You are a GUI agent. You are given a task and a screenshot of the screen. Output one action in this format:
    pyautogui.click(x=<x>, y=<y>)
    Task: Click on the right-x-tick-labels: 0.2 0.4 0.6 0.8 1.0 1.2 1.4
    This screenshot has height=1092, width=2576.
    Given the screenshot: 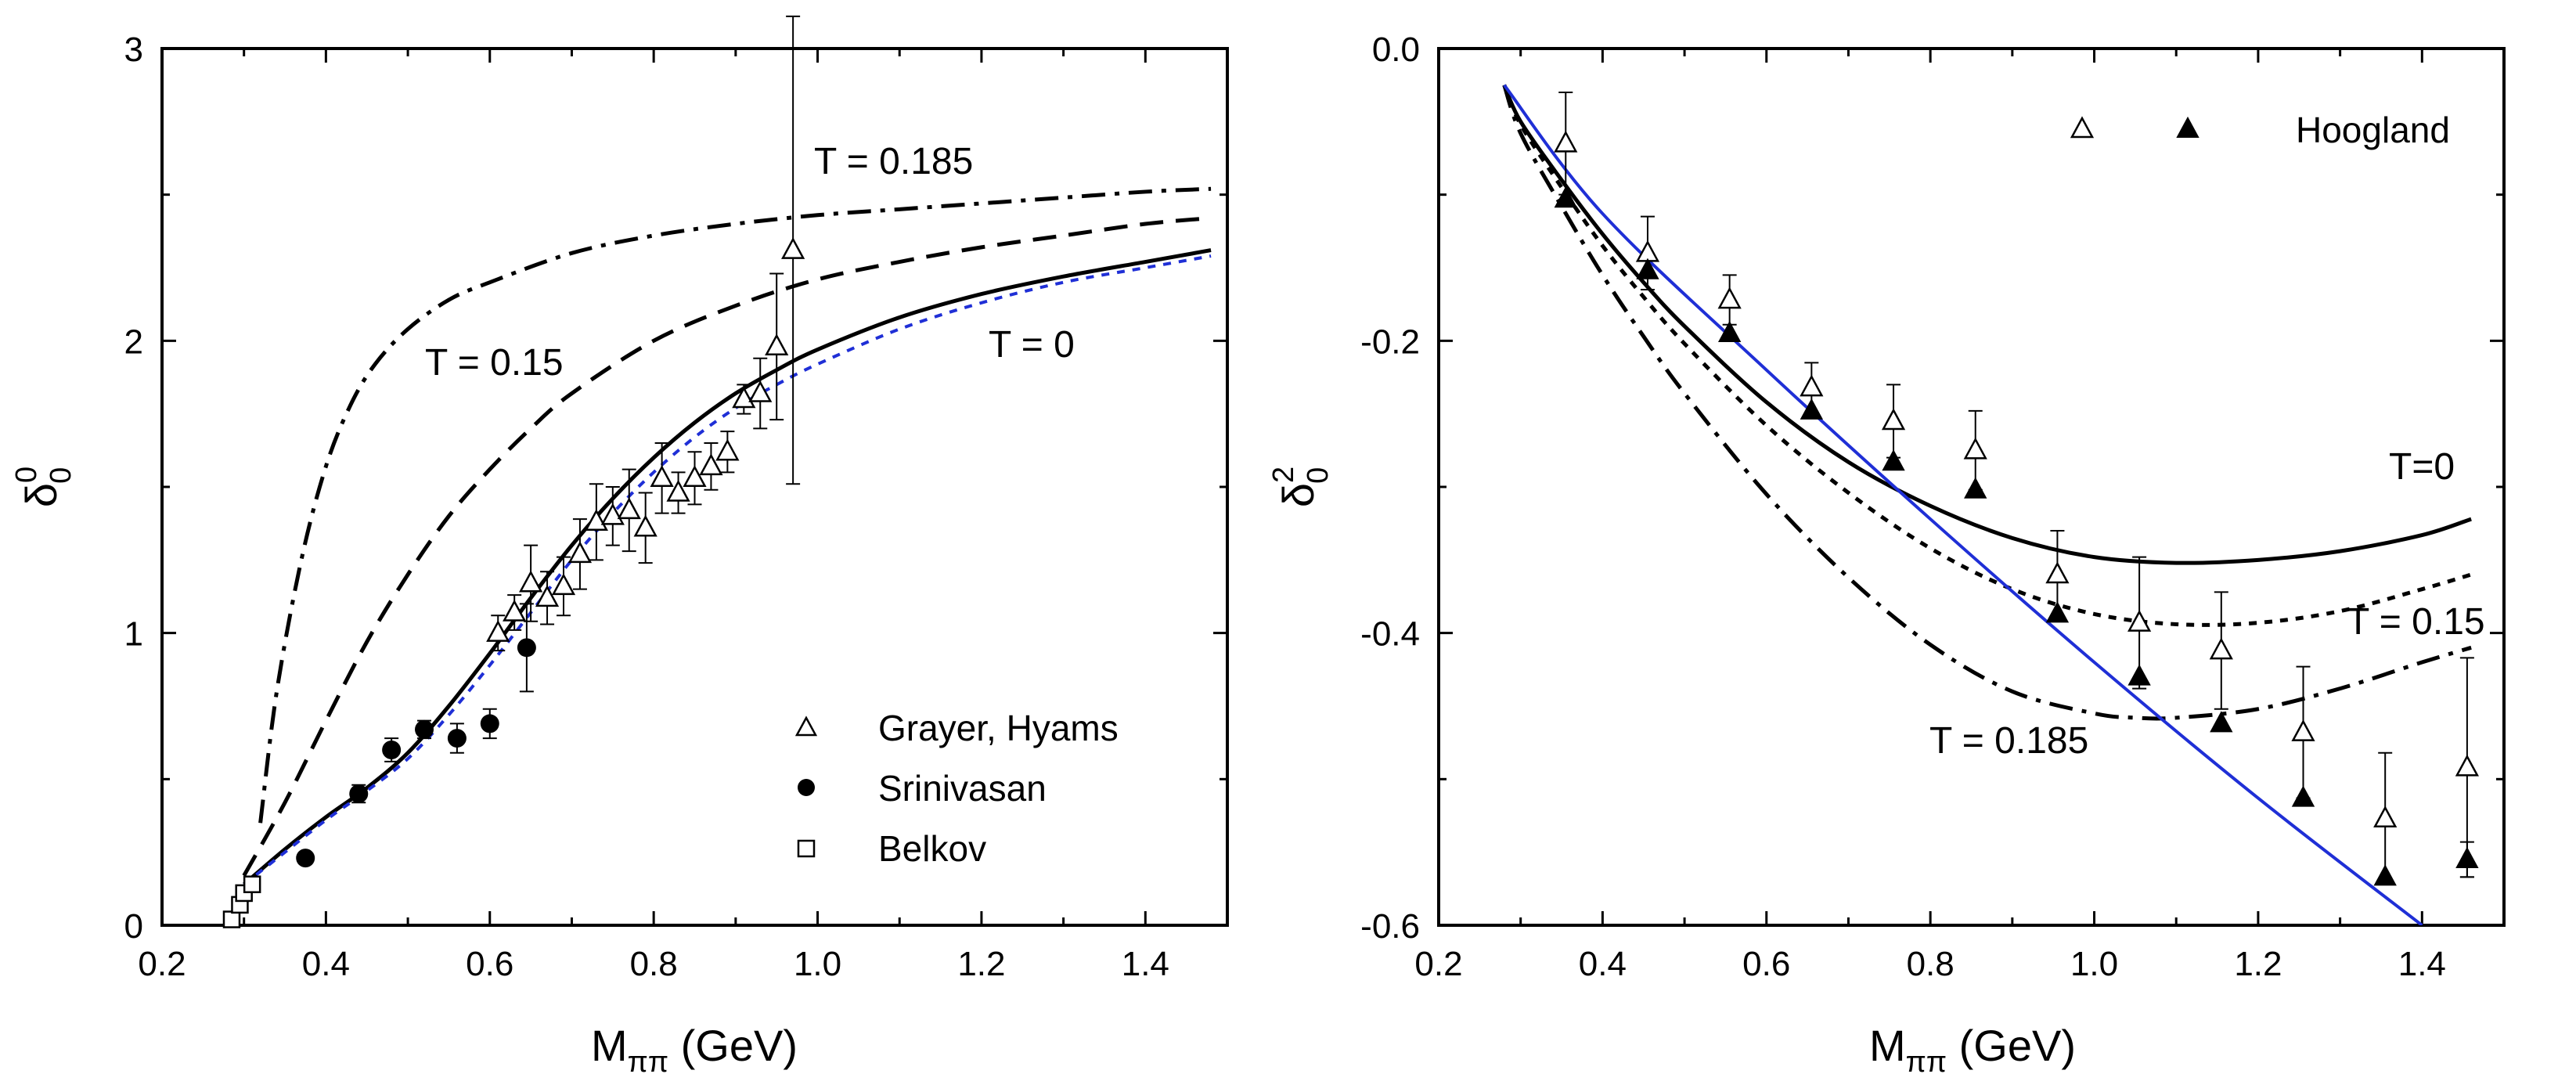 What is the action you would take?
    pyautogui.click(x=1929, y=964)
    